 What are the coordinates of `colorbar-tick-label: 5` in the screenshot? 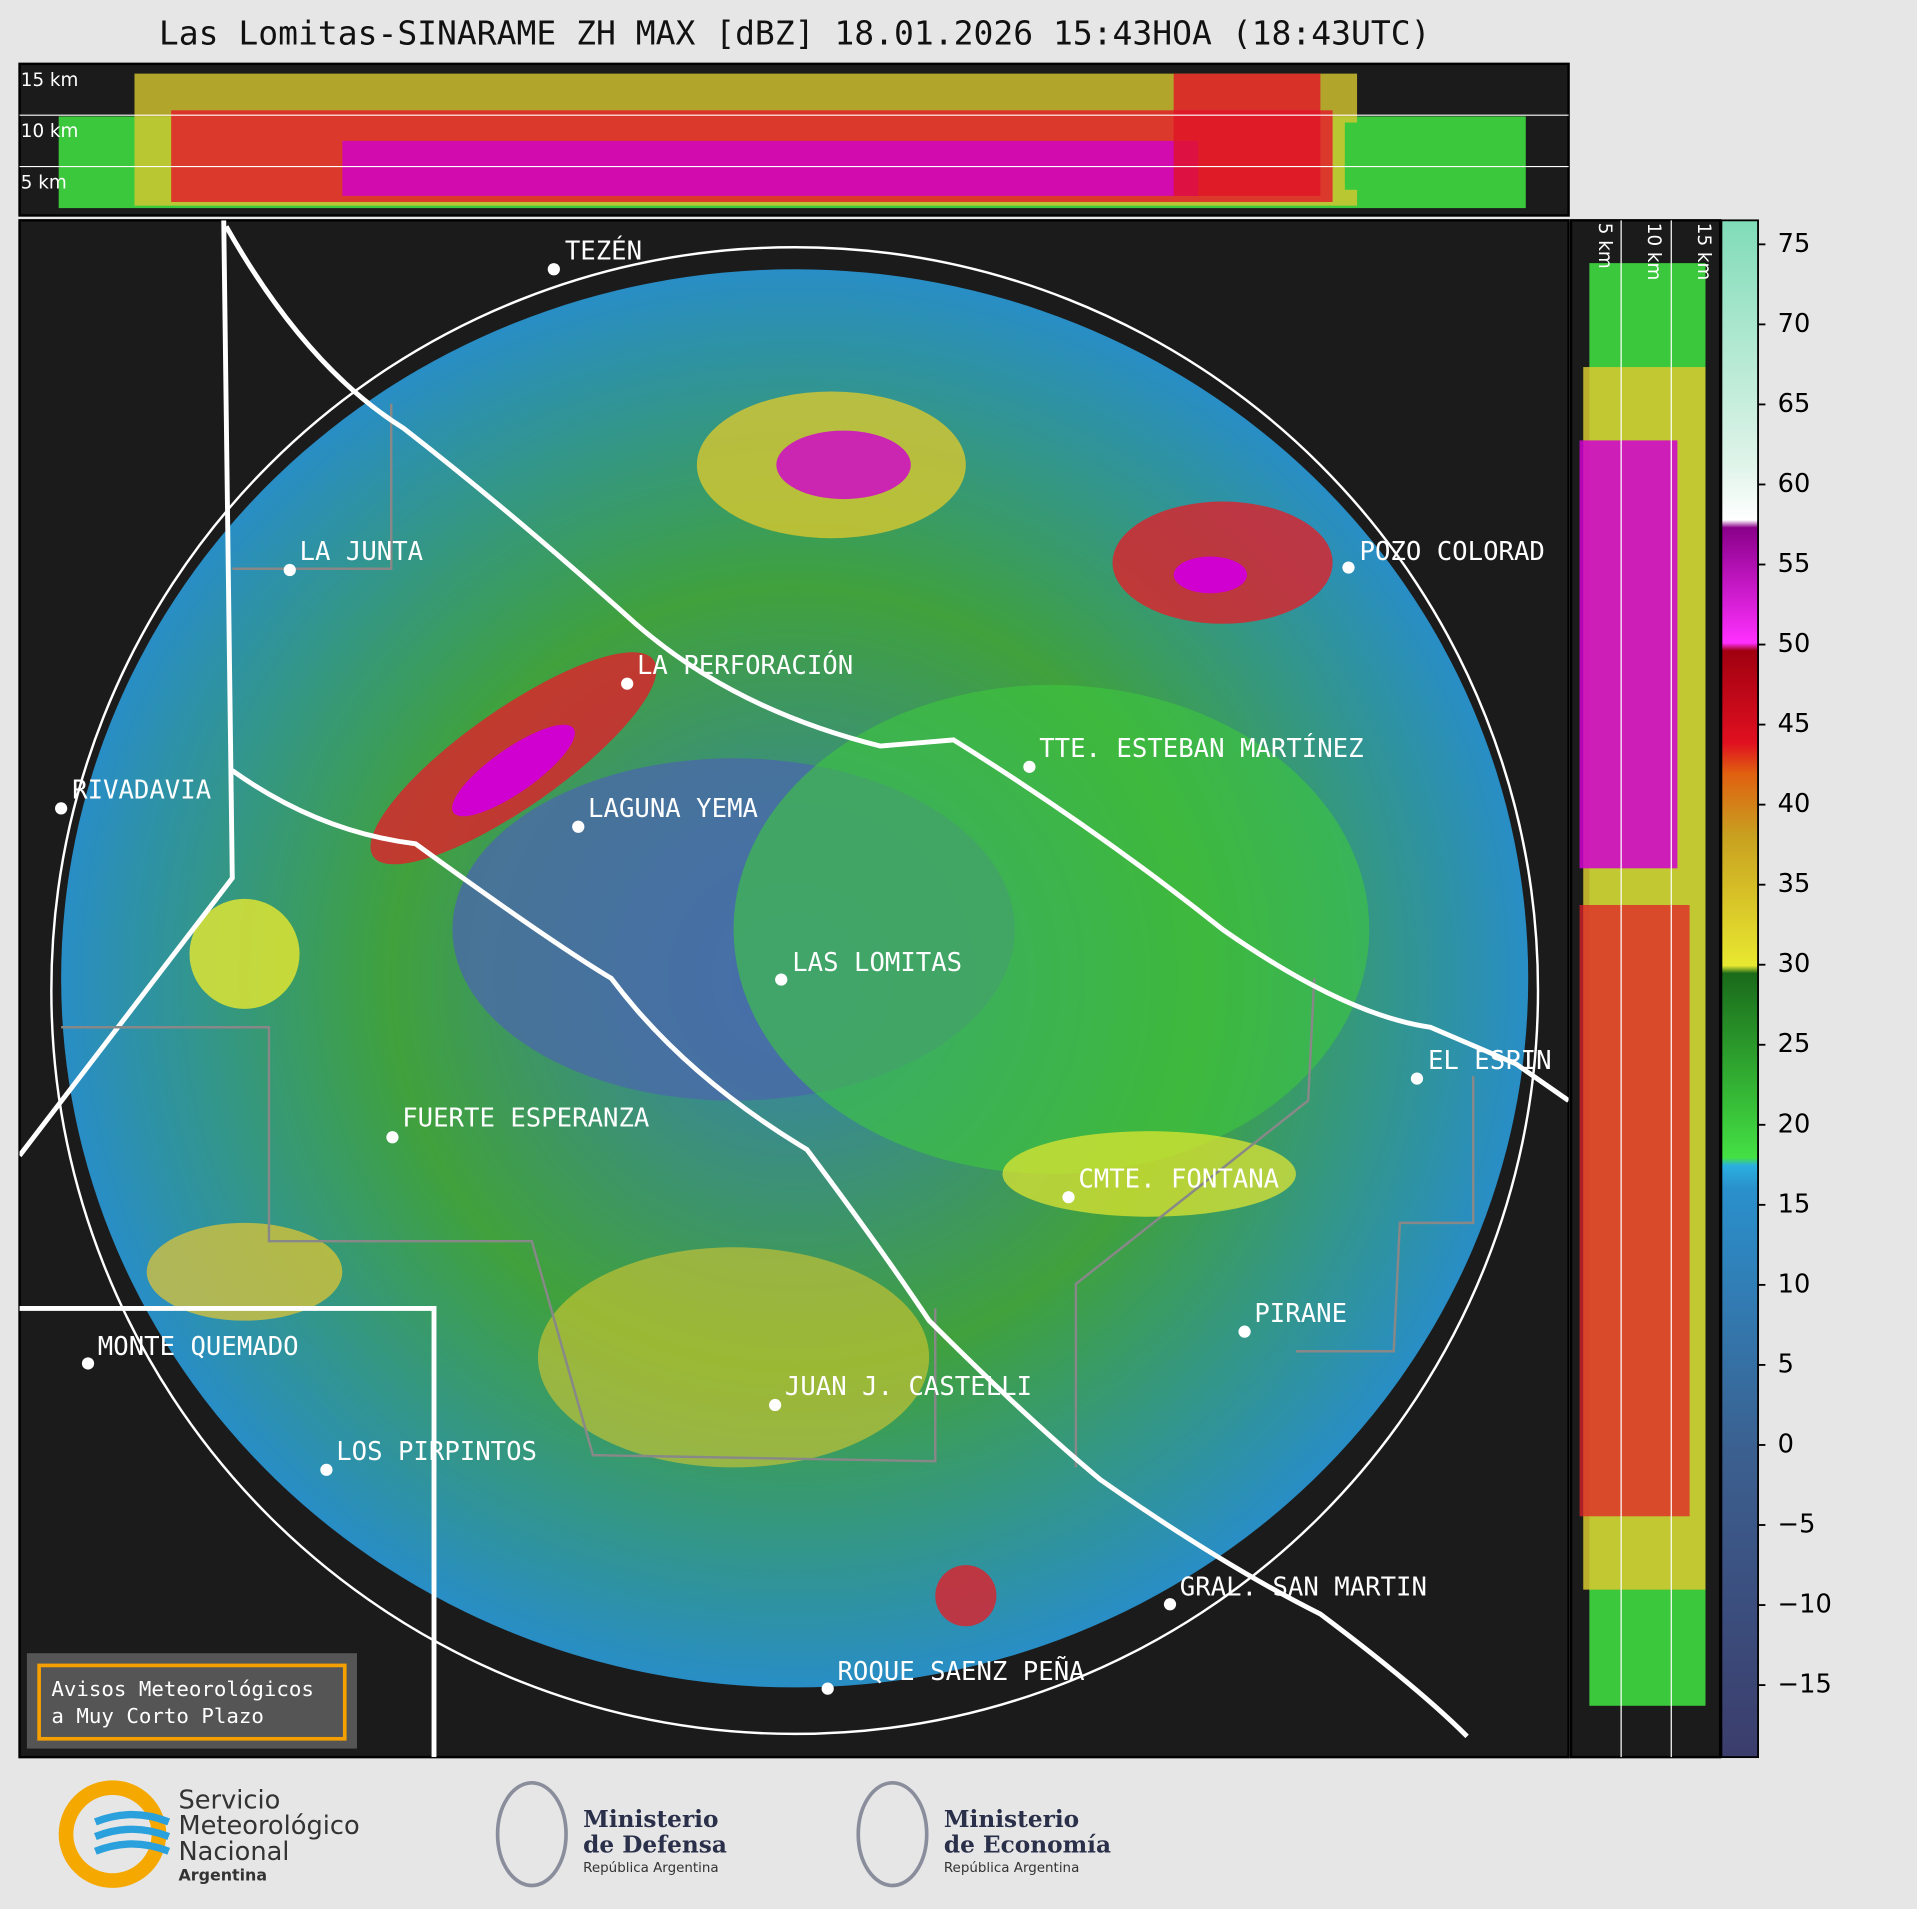 It's located at (1786, 1364).